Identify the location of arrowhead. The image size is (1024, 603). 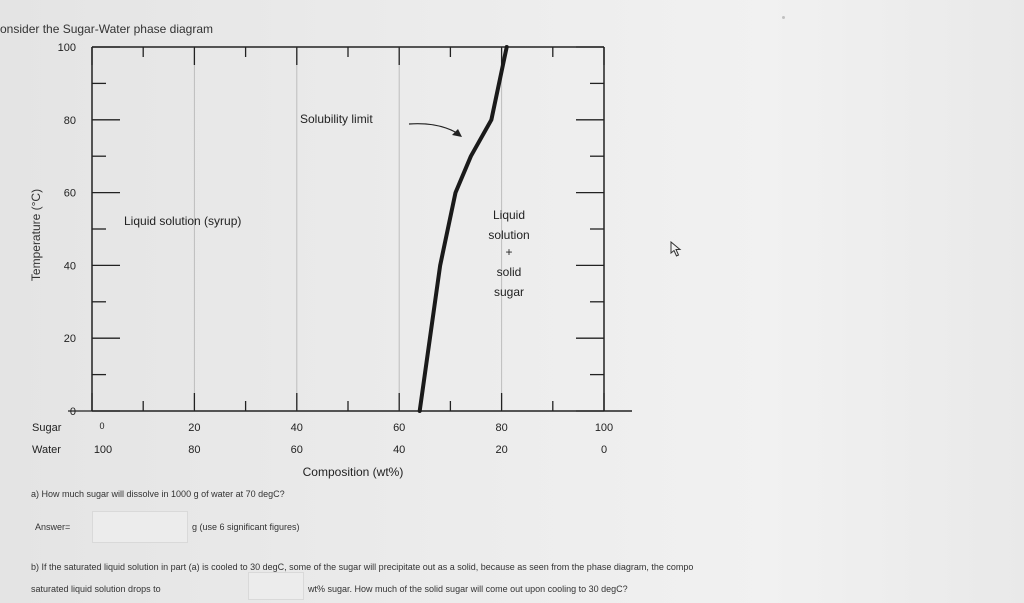
(457, 133).